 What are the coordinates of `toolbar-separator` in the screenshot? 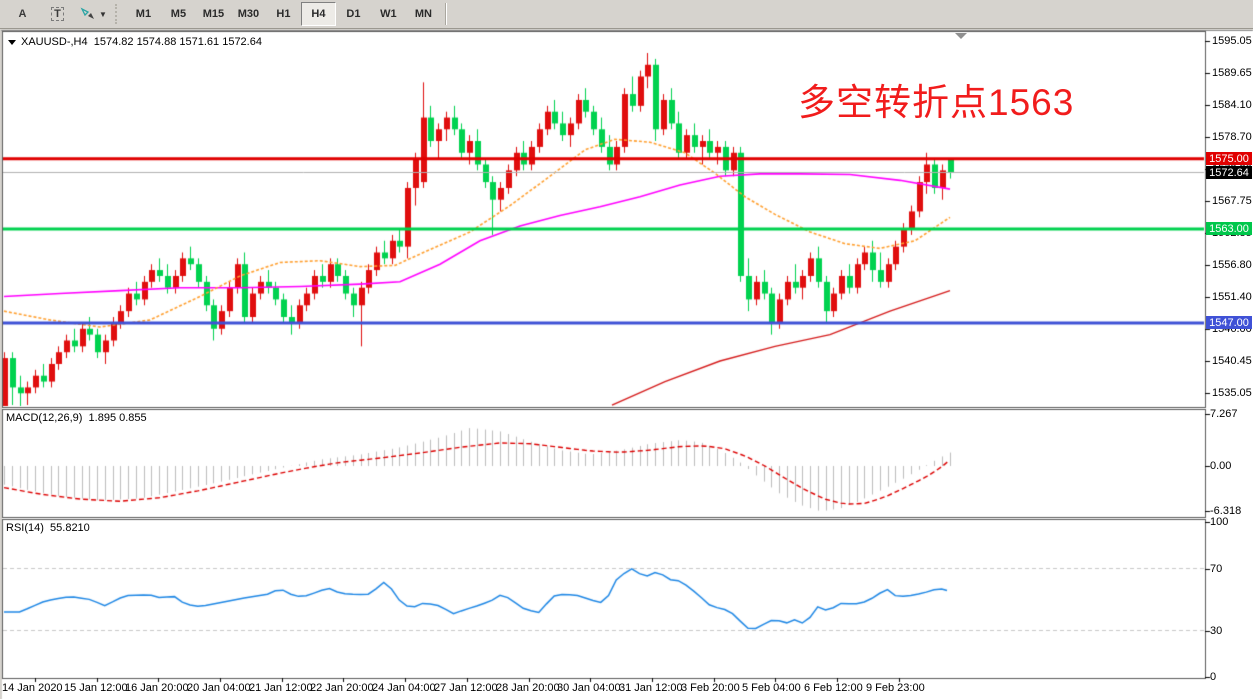 It's located at (118, 14).